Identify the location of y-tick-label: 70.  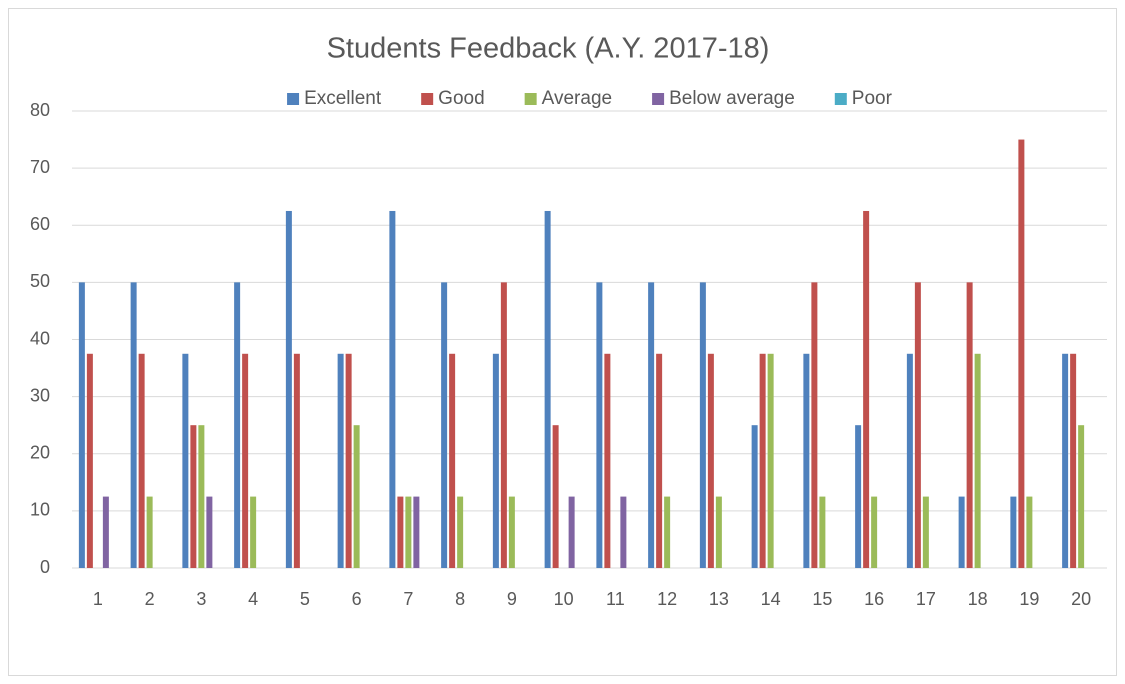
(40, 167).